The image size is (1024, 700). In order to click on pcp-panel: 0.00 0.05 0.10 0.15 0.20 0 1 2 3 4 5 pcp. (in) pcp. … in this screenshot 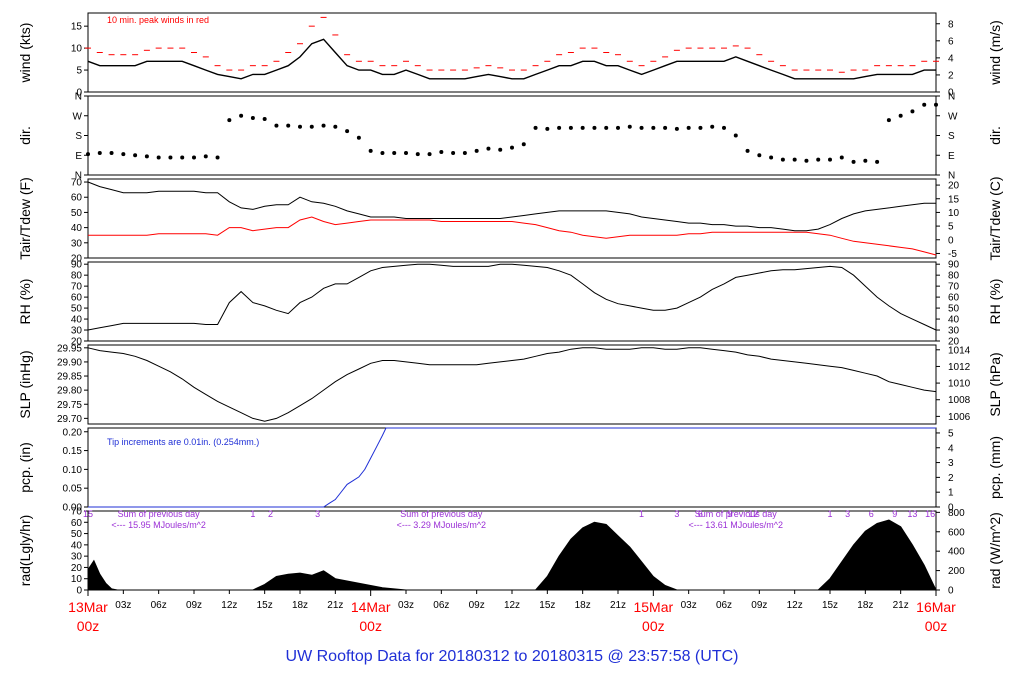, I will do `click(510, 470)`.